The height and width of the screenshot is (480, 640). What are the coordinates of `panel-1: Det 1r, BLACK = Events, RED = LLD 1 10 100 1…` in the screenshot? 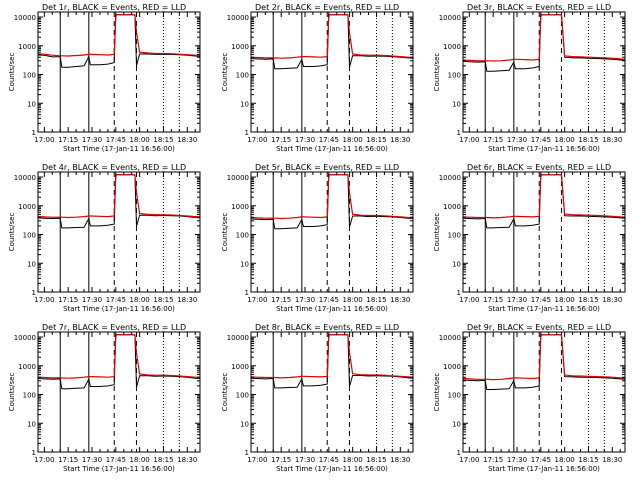 It's located at (104, 78).